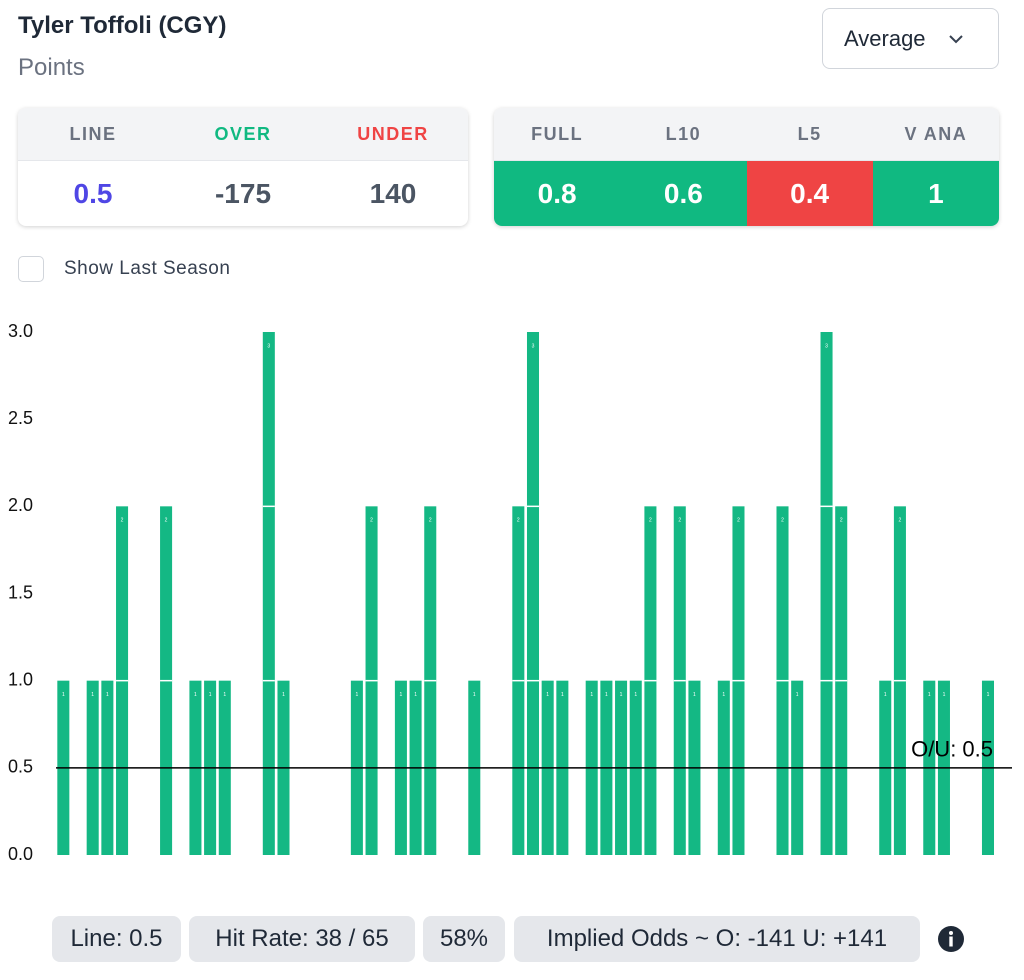 The width and height of the screenshot is (1024, 980). I want to click on value-cell: 1, so click(935, 193).